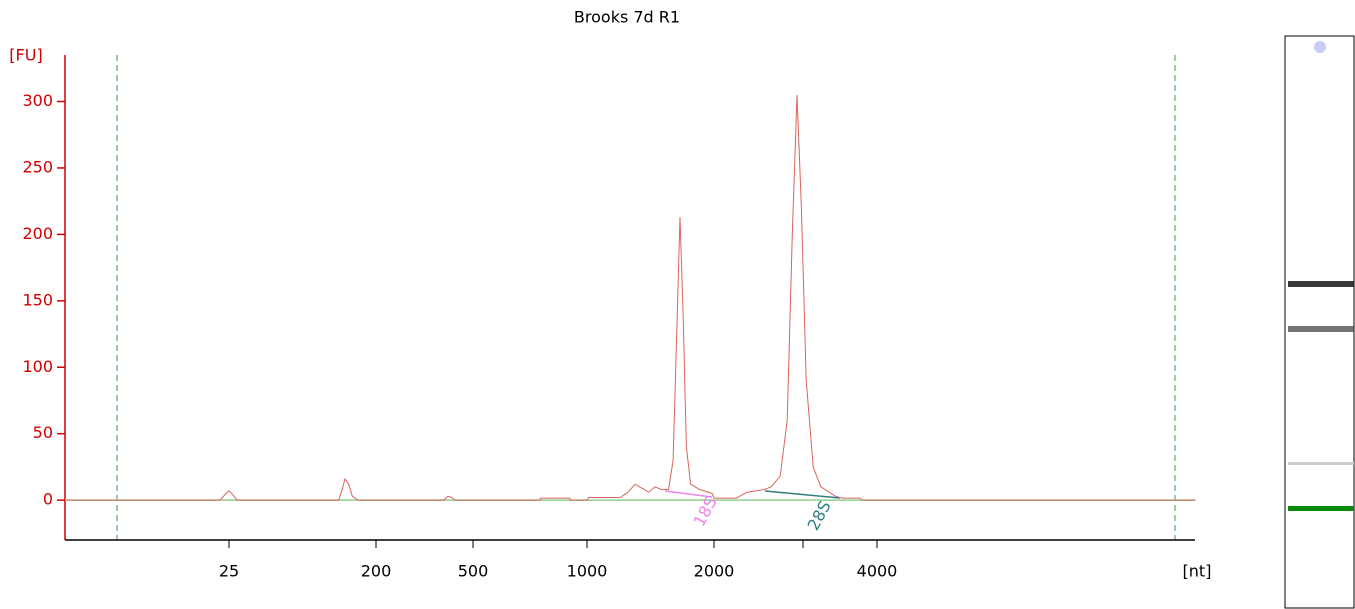 The width and height of the screenshot is (1355, 609). I want to click on x-tick-label: 2000, so click(714, 571).